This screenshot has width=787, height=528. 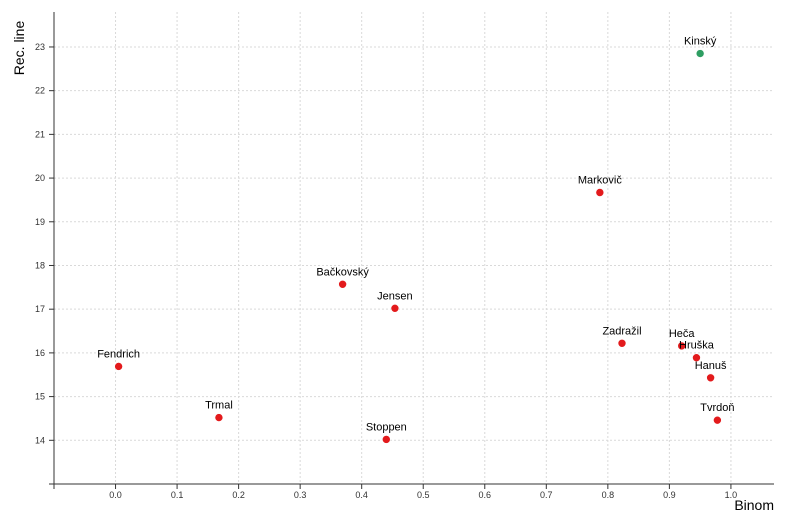 I want to click on point-label: Jensen, so click(x=394, y=296).